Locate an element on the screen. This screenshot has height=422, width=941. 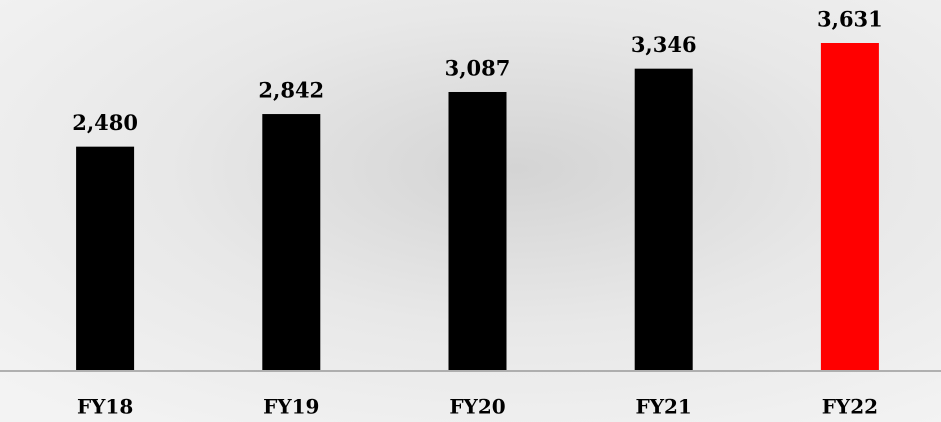
value-label: 3,631 is located at coordinates (850, 19).